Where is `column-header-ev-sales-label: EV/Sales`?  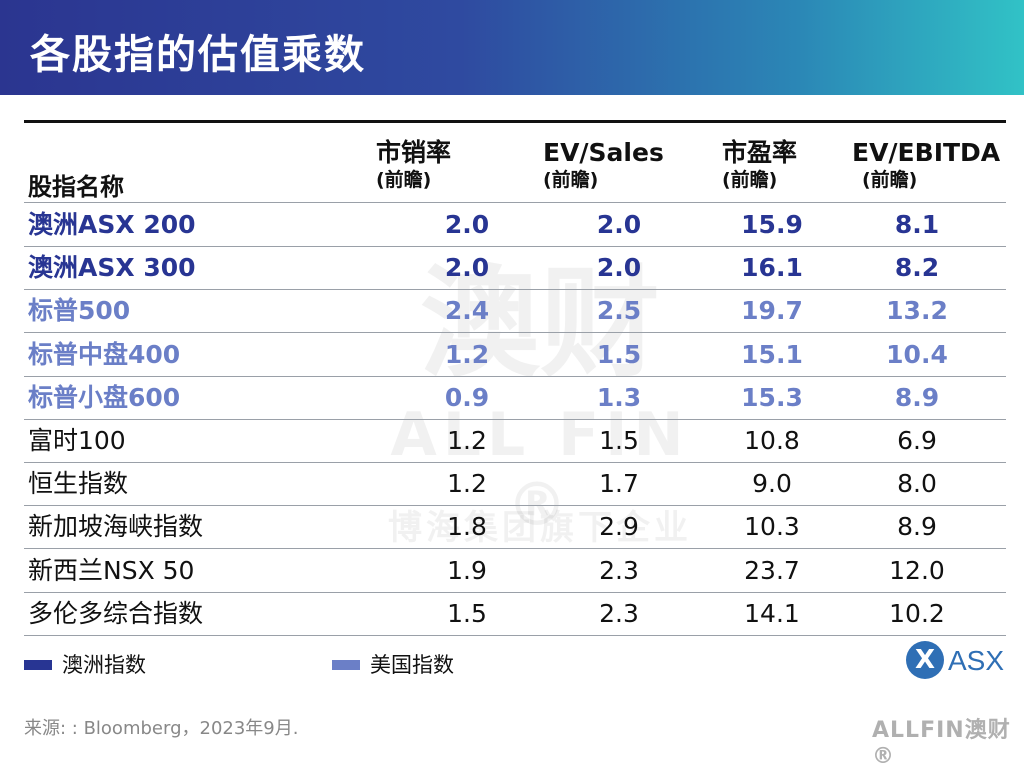 column-header-ev-sales-label: EV/Sales is located at coordinates (603, 152).